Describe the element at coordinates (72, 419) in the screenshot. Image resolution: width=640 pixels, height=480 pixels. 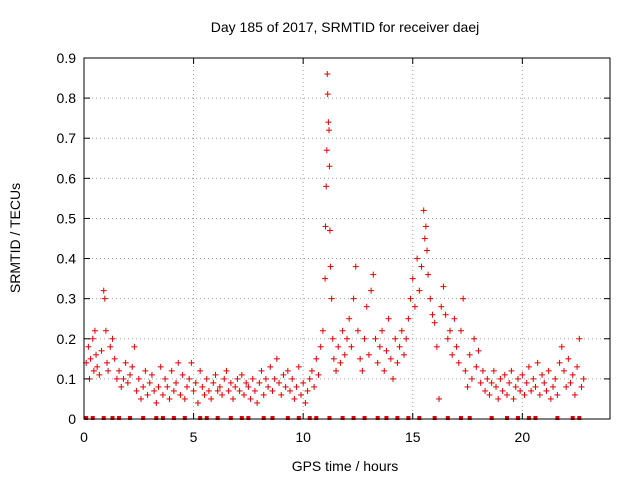
I see `y-tick-label: 0` at that location.